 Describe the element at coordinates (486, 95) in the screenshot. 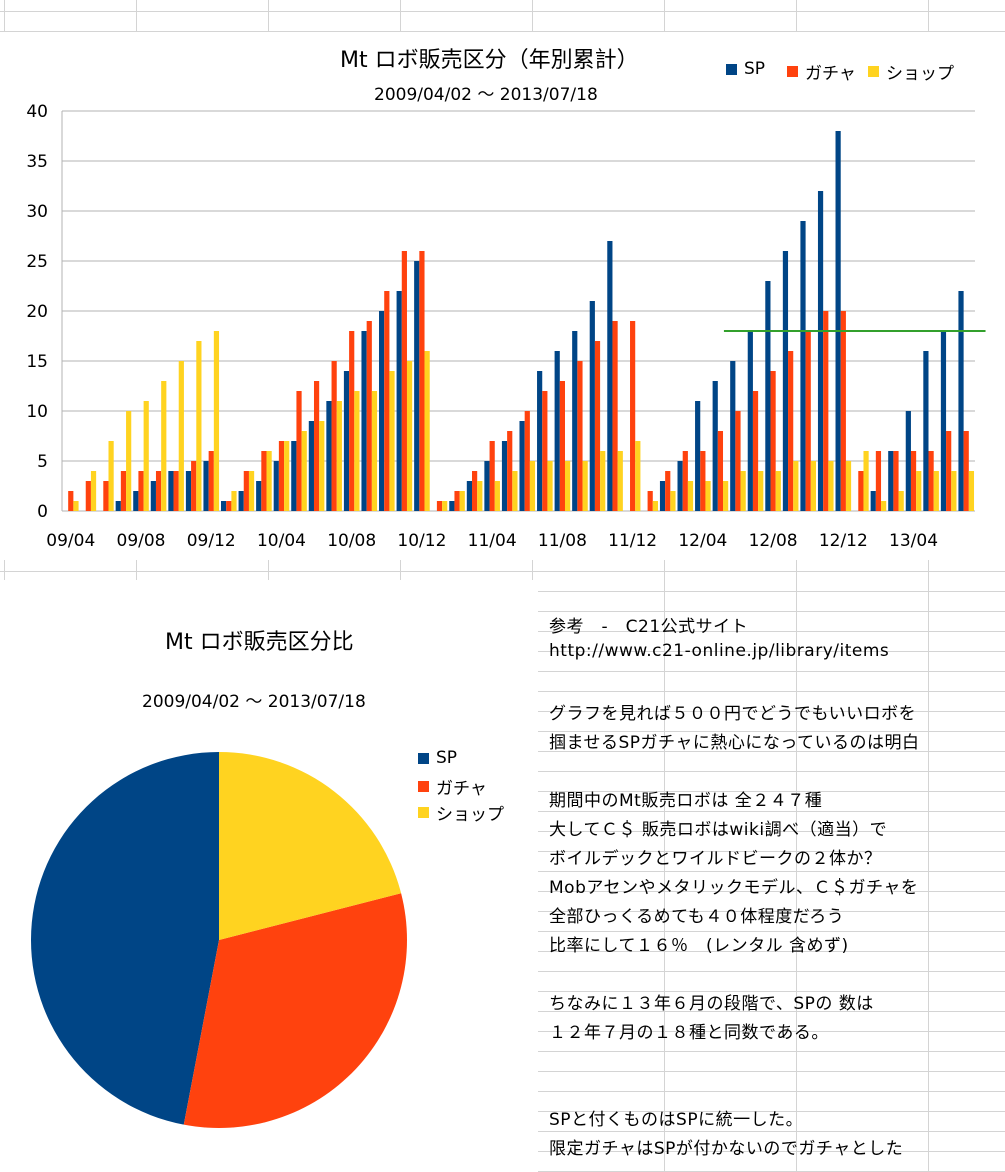

I see `bar-chart-subtitle: 2009/04/02 〜 2013/07/18` at that location.